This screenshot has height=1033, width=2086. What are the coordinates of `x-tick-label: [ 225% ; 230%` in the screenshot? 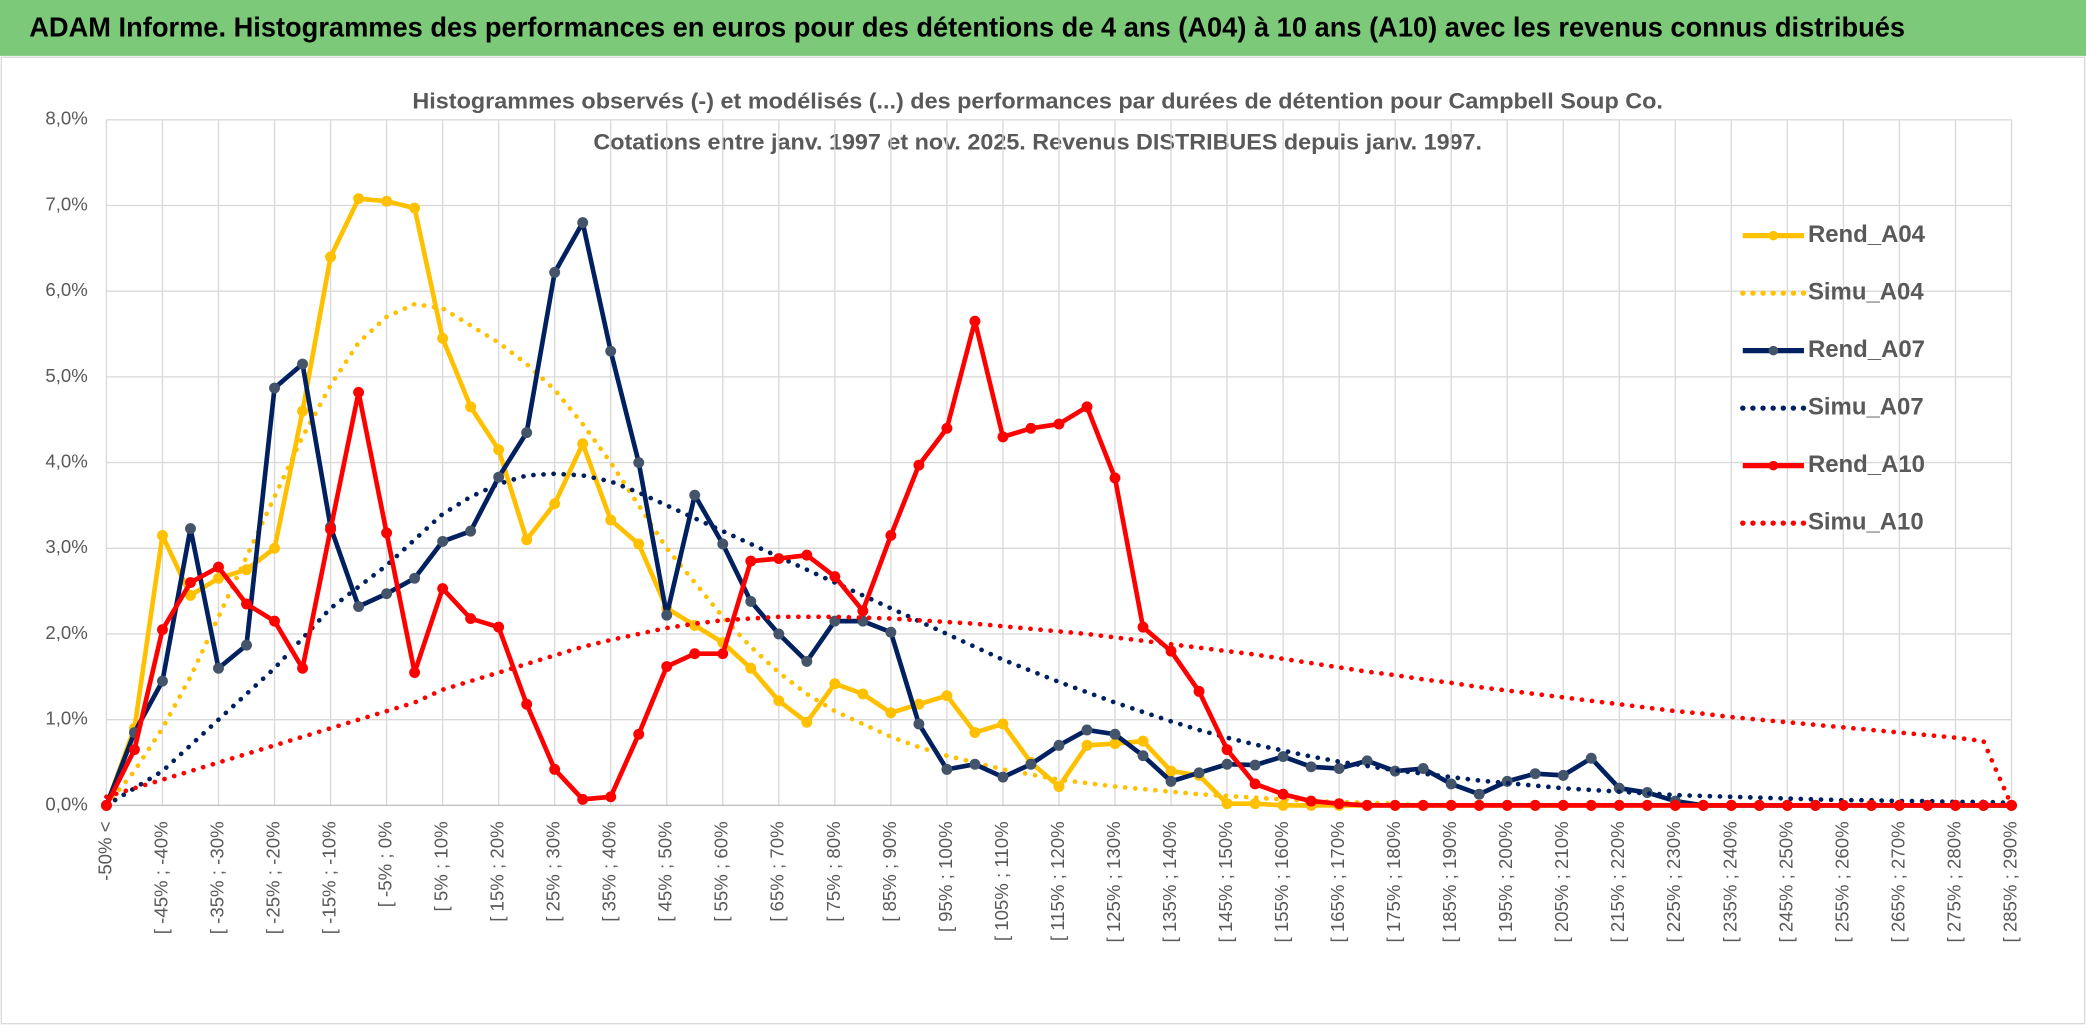 It's located at (1673, 881).